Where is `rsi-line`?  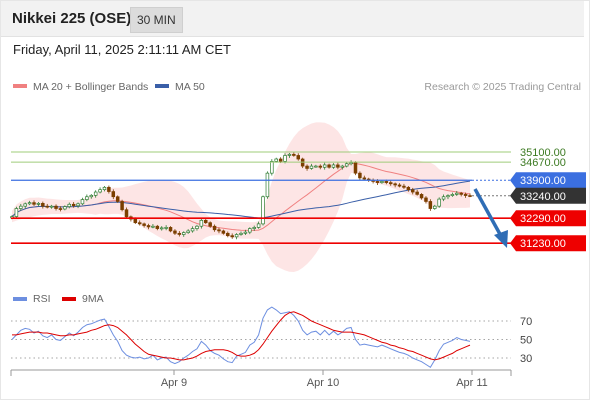
rsi-line is located at coordinates (241, 337).